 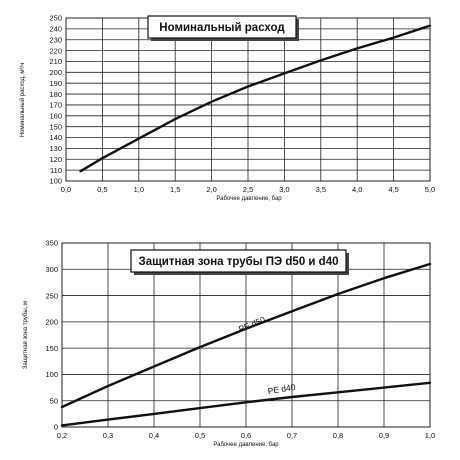 What do you see at coordinates (54, 400) in the screenshot?
I see `zone-y-tick-label: 50` at bounding box center [54, 400].